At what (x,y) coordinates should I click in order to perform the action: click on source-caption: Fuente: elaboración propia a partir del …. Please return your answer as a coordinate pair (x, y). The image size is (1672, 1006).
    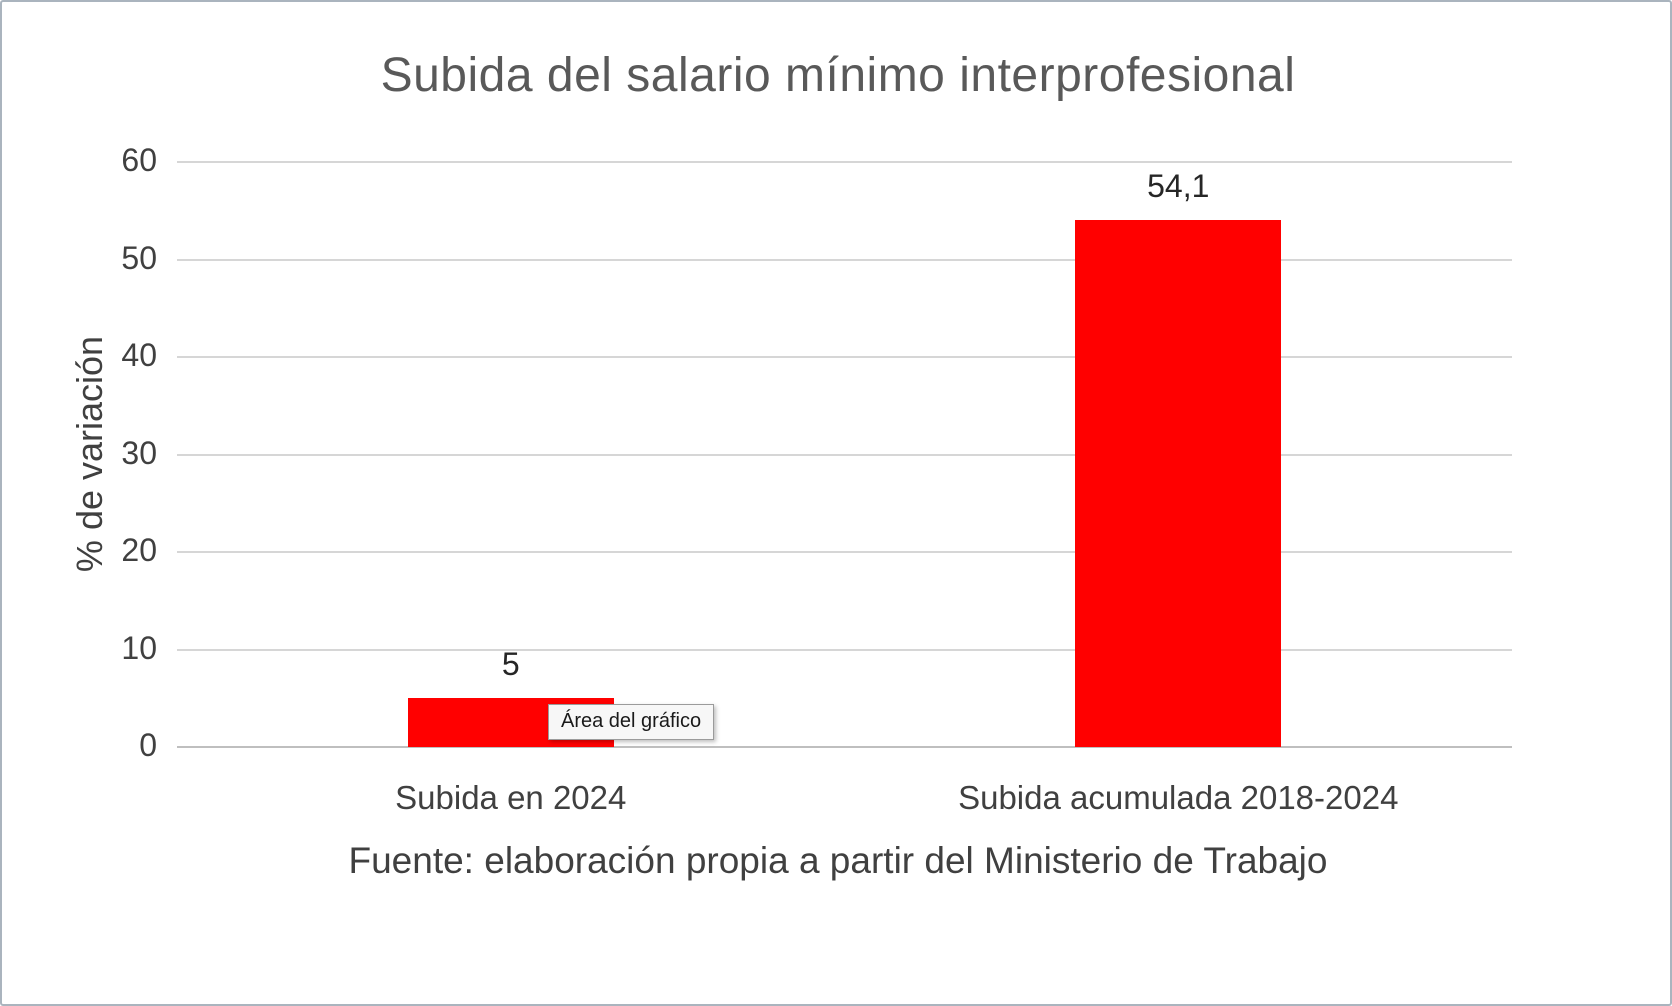
    Looking at the image, I should click on (838, 860).